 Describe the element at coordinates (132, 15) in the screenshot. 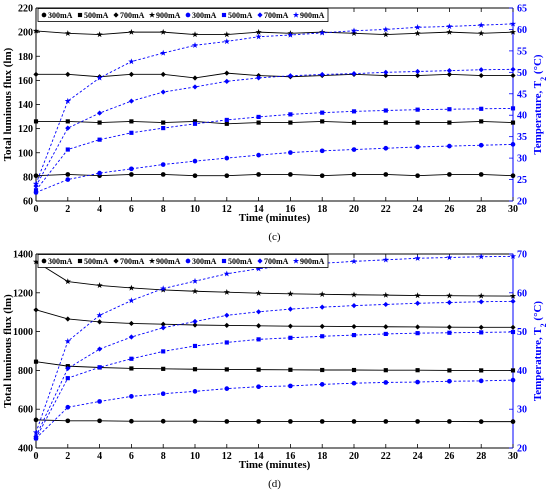

I see `legend-label: 700mA` at that location.